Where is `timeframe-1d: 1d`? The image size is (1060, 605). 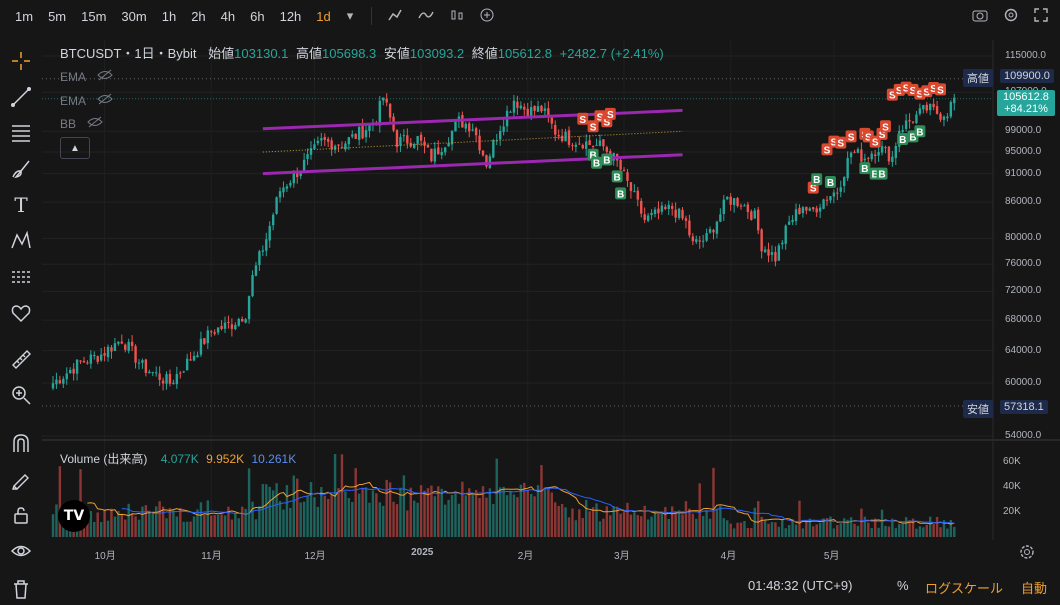
timeframe-1d: 1d is located at coordinates (323, 16).